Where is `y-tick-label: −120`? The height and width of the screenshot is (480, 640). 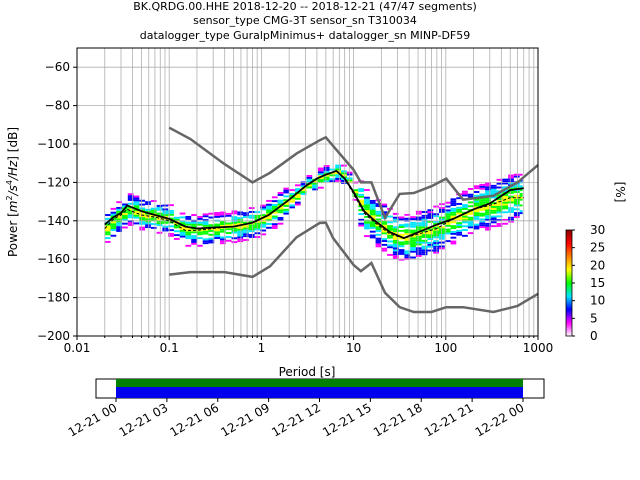 y-tick-label: −120 is located at coordinates (53, 182).